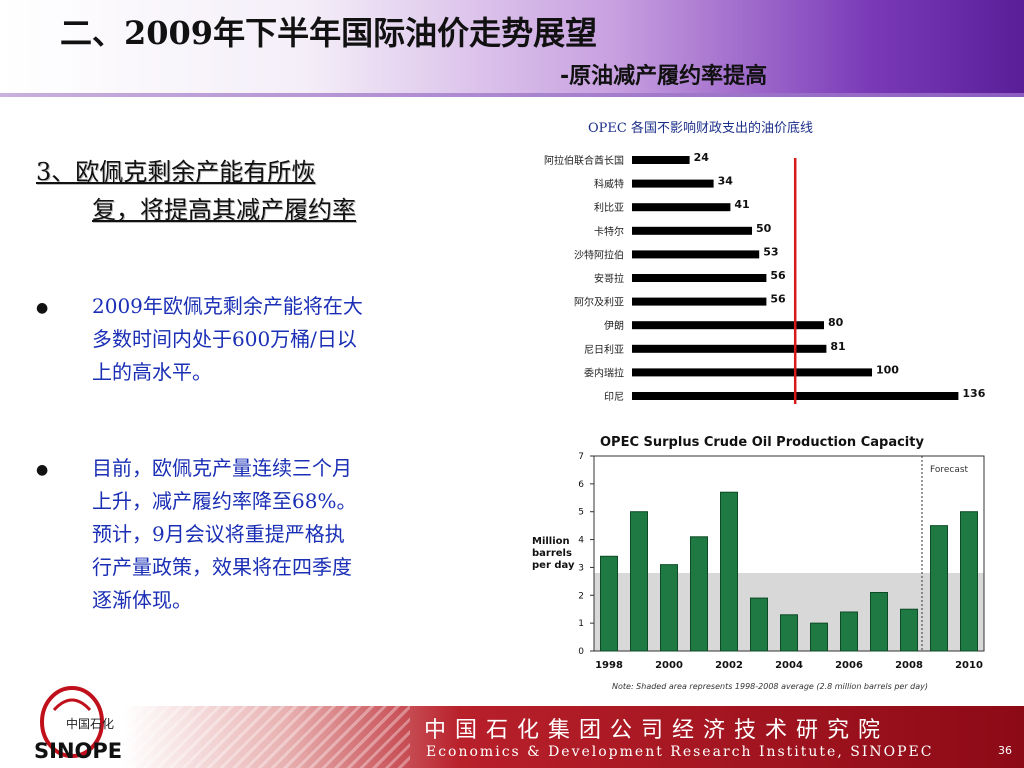 The width and height of the screenshot is (1024, 768). Describe the element at coordinates (836, 322) in the screenshot. I see `bar-value-label: 80` at that location.